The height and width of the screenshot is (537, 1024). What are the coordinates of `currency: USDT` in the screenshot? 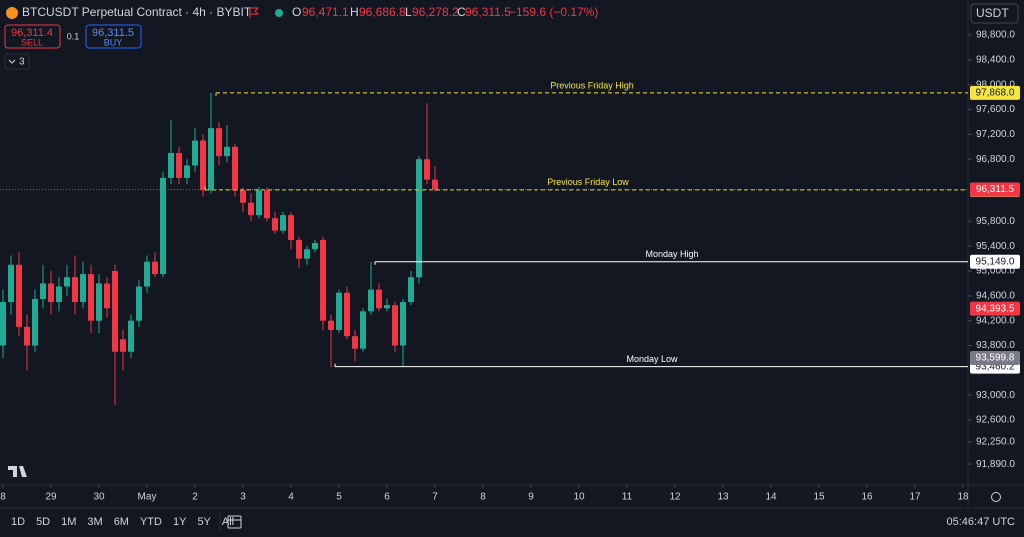 It's located at (992, 13).